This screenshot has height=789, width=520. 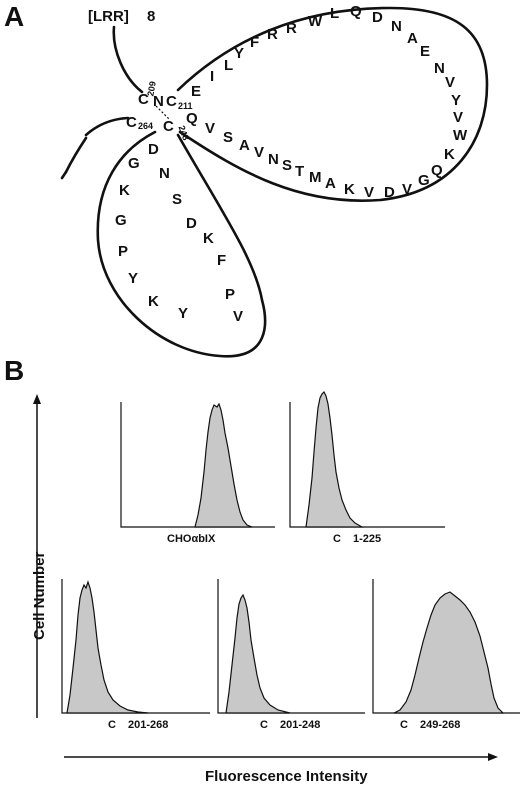 What do you see at coordinates (300, 725) in the screenshot?
I see `histogram-label-range: 201-248` at bounding box center [300, 725].